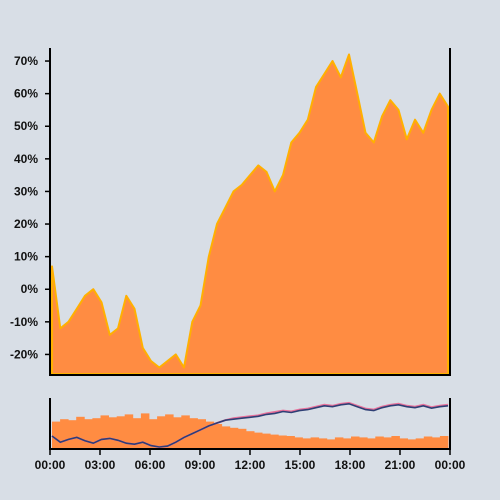 This screenshot has width=500, height=500. What do you see at coordinates (200, 465) in the screenshot?
I see `x-tick-label: 09:00` at bounding box center [200, 465].